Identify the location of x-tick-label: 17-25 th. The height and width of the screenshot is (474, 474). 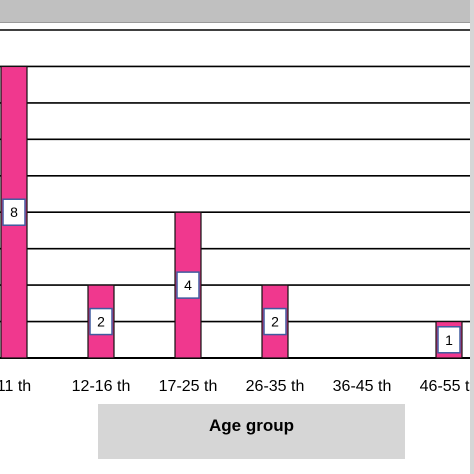
(188, 386).